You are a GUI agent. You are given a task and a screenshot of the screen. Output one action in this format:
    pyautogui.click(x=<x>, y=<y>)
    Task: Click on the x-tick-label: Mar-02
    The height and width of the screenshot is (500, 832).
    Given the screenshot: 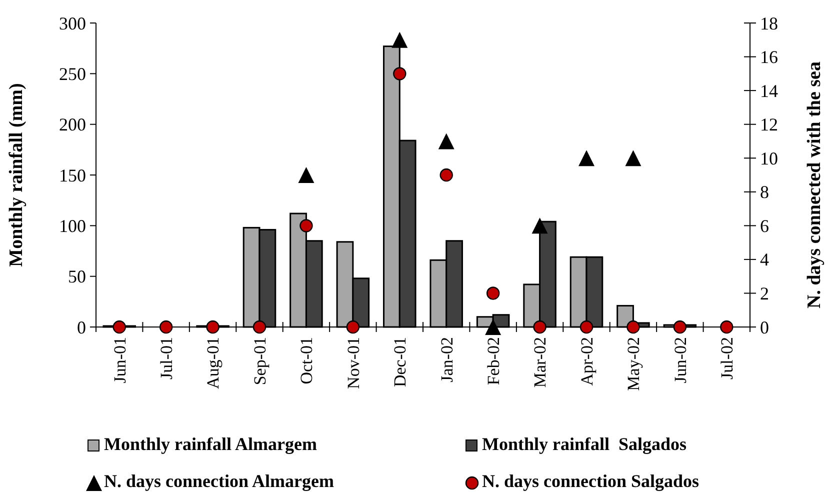 What is the action you would take?
    pyautogui.click(x=540, y=362)
    